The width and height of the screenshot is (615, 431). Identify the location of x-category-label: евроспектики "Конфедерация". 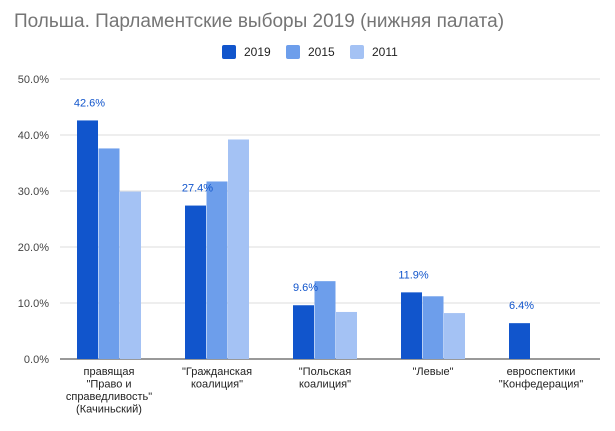
(541, 378).